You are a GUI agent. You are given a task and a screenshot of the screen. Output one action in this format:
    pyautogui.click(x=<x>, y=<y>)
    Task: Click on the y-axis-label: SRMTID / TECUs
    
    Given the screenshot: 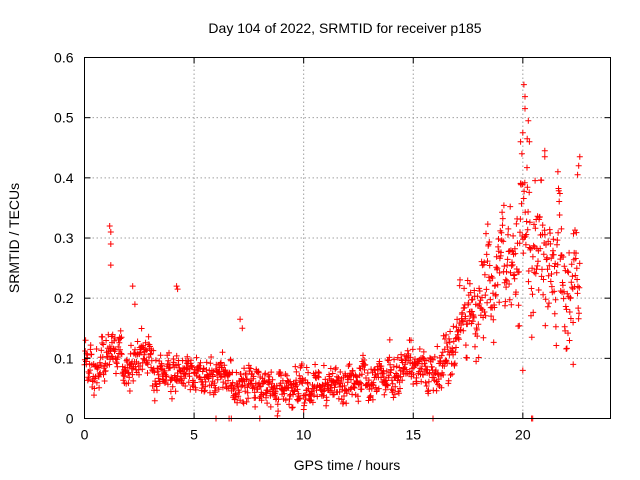 What is the action you would take?
    pyautogui.click(x=14, y=238)
    